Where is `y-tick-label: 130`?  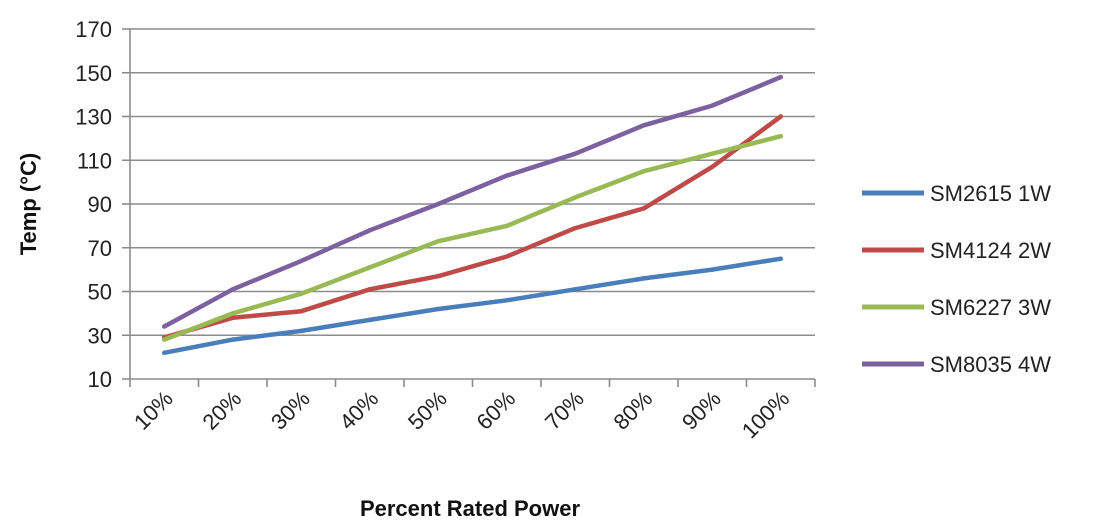 y-tick-label: 130 is located at coordinates (93, 117).